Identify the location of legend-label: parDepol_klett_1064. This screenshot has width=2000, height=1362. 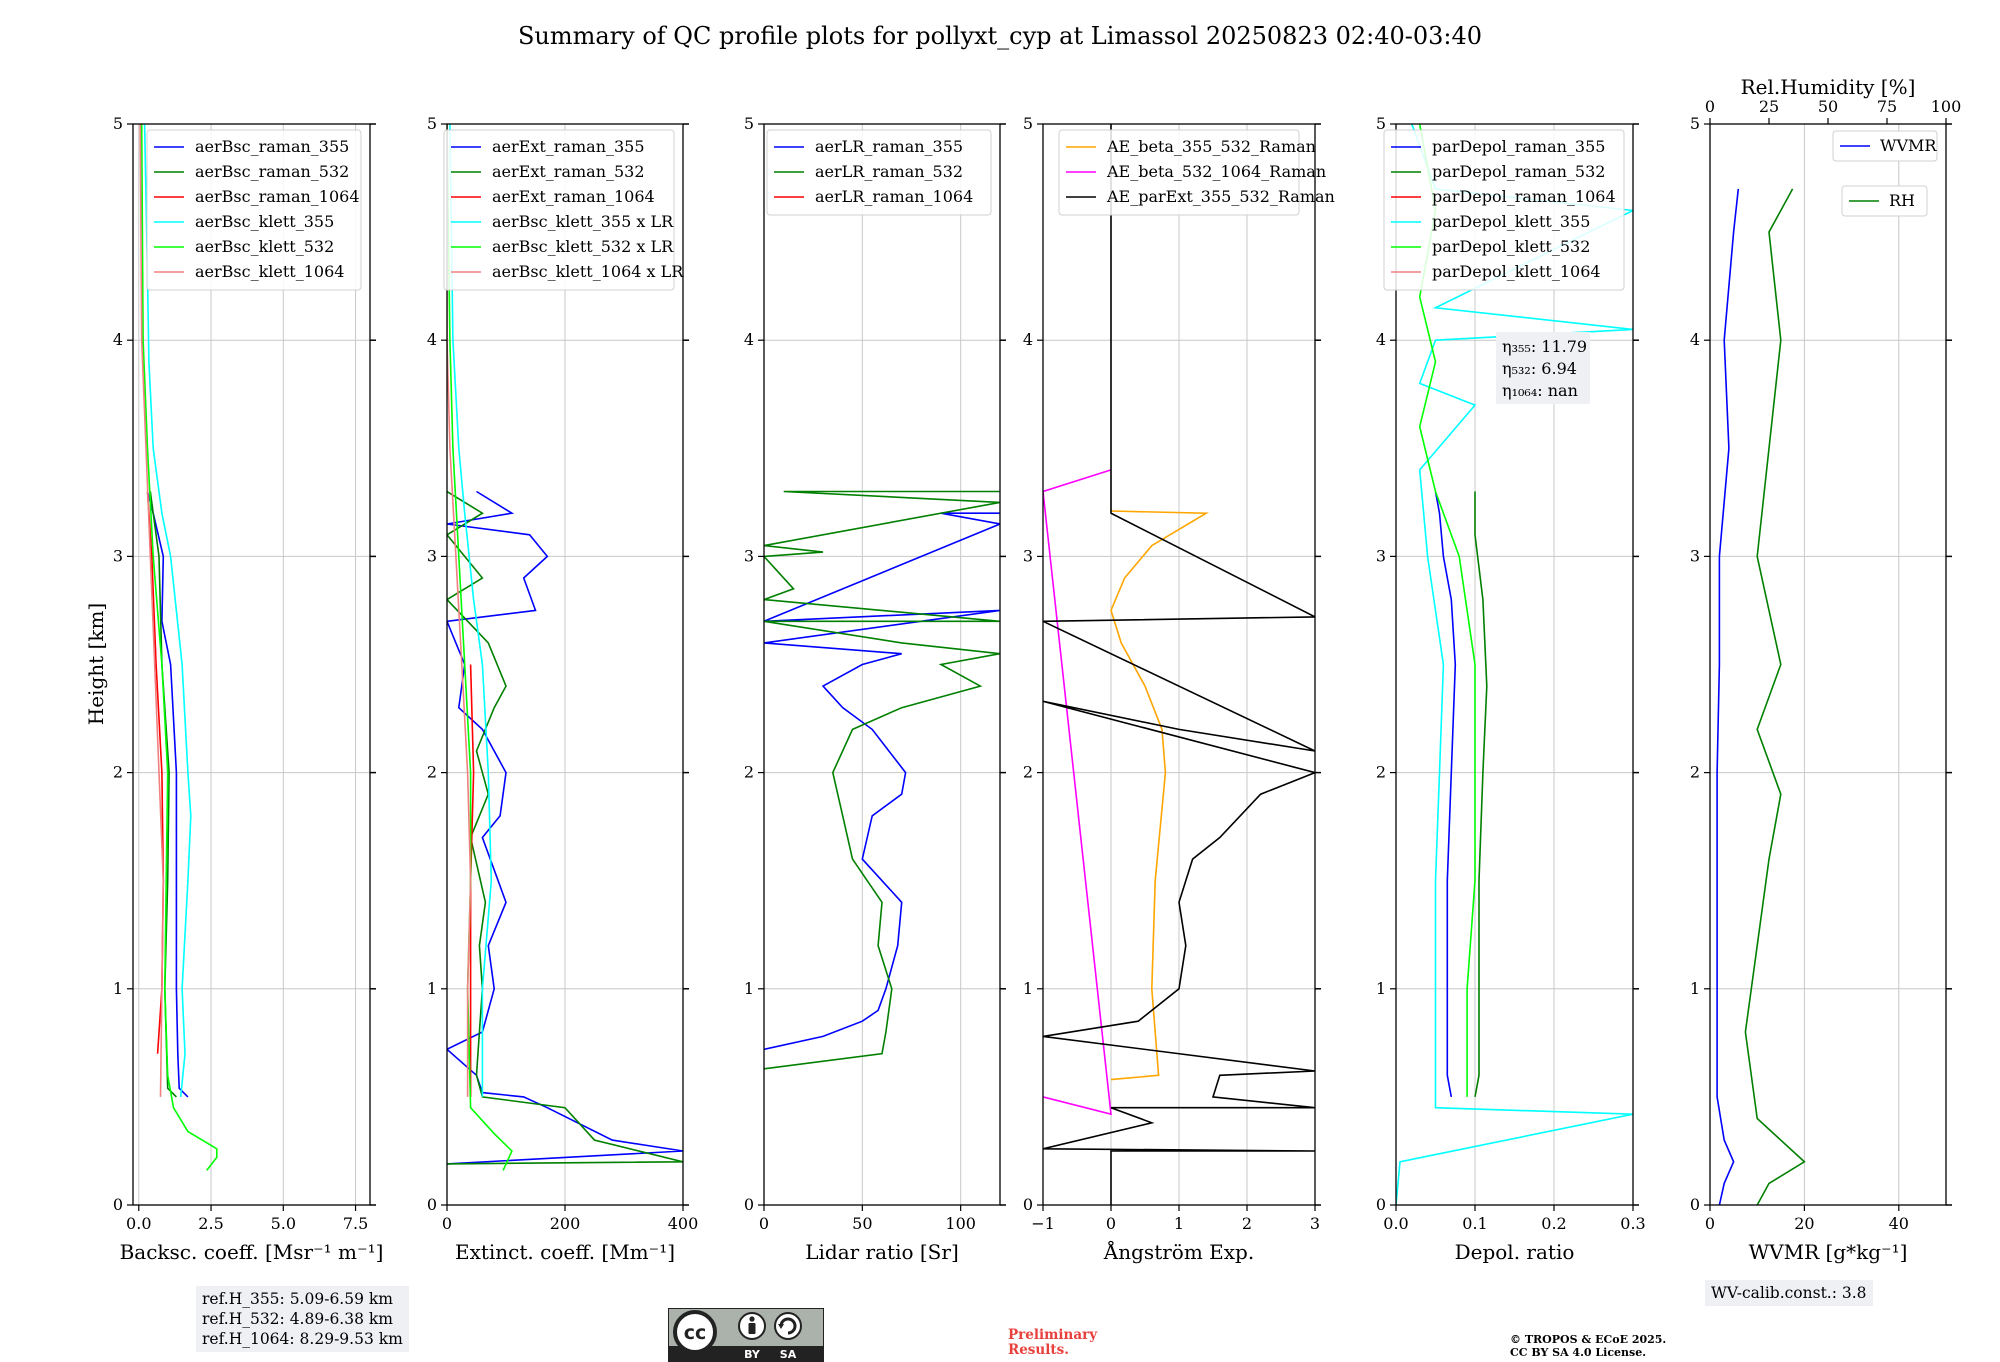
(1516, 271).